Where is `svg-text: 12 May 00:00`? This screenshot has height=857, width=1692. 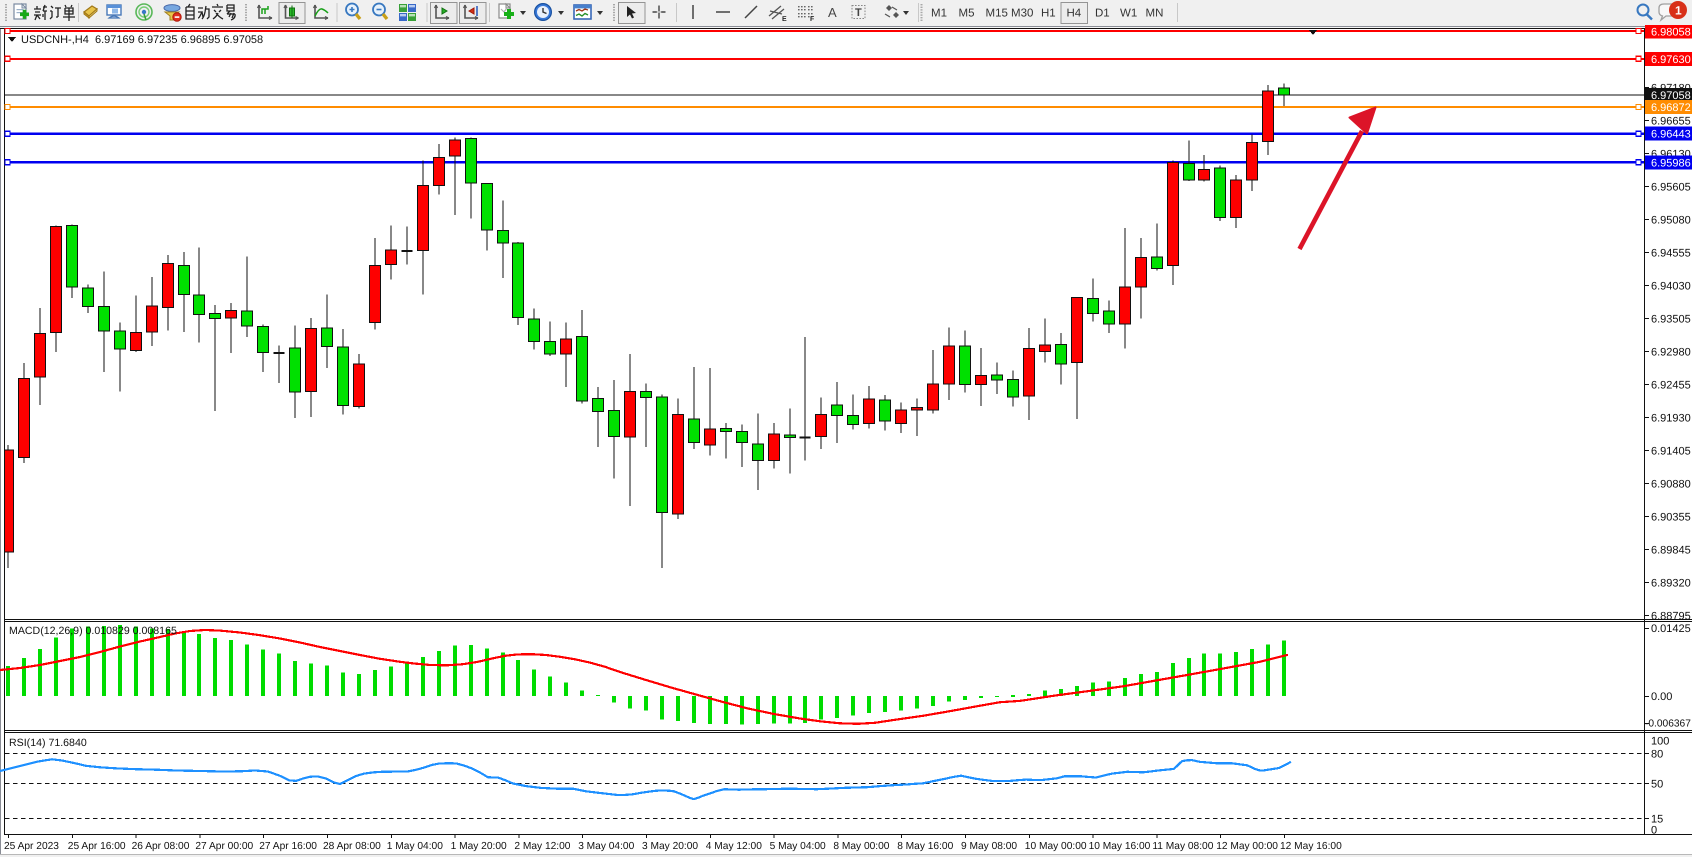
svg-text: 12 May 00:00 is located at coordinates (1247, 846).